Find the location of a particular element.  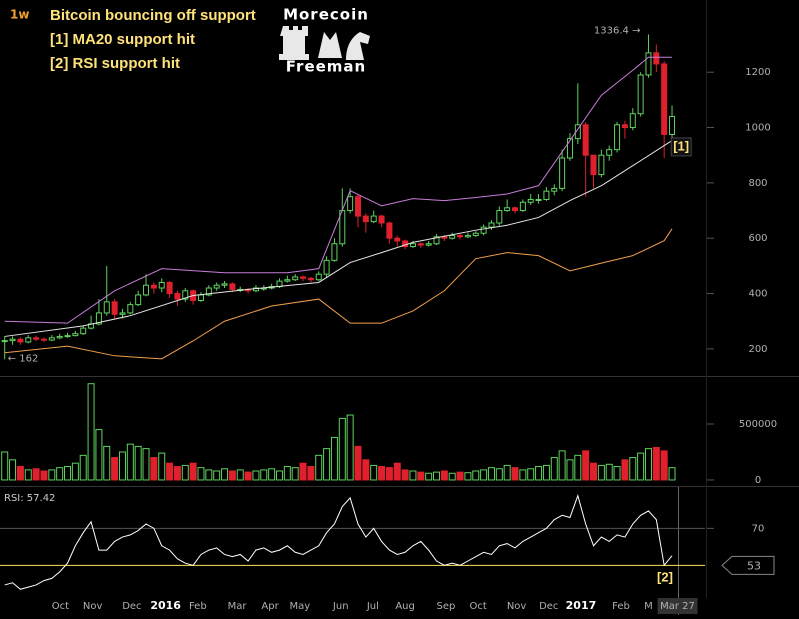

y-tick-label: 0 is located at coordinates (758, 480).